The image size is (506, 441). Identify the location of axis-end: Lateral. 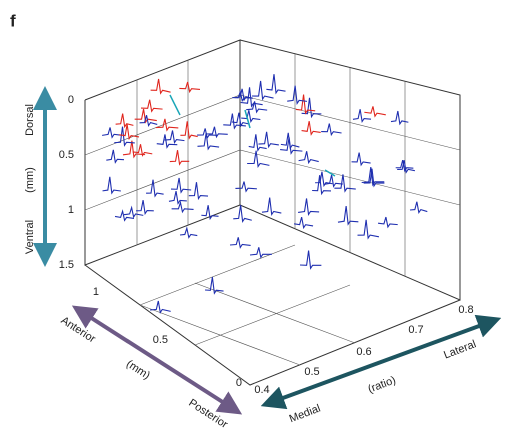
(460, 349).